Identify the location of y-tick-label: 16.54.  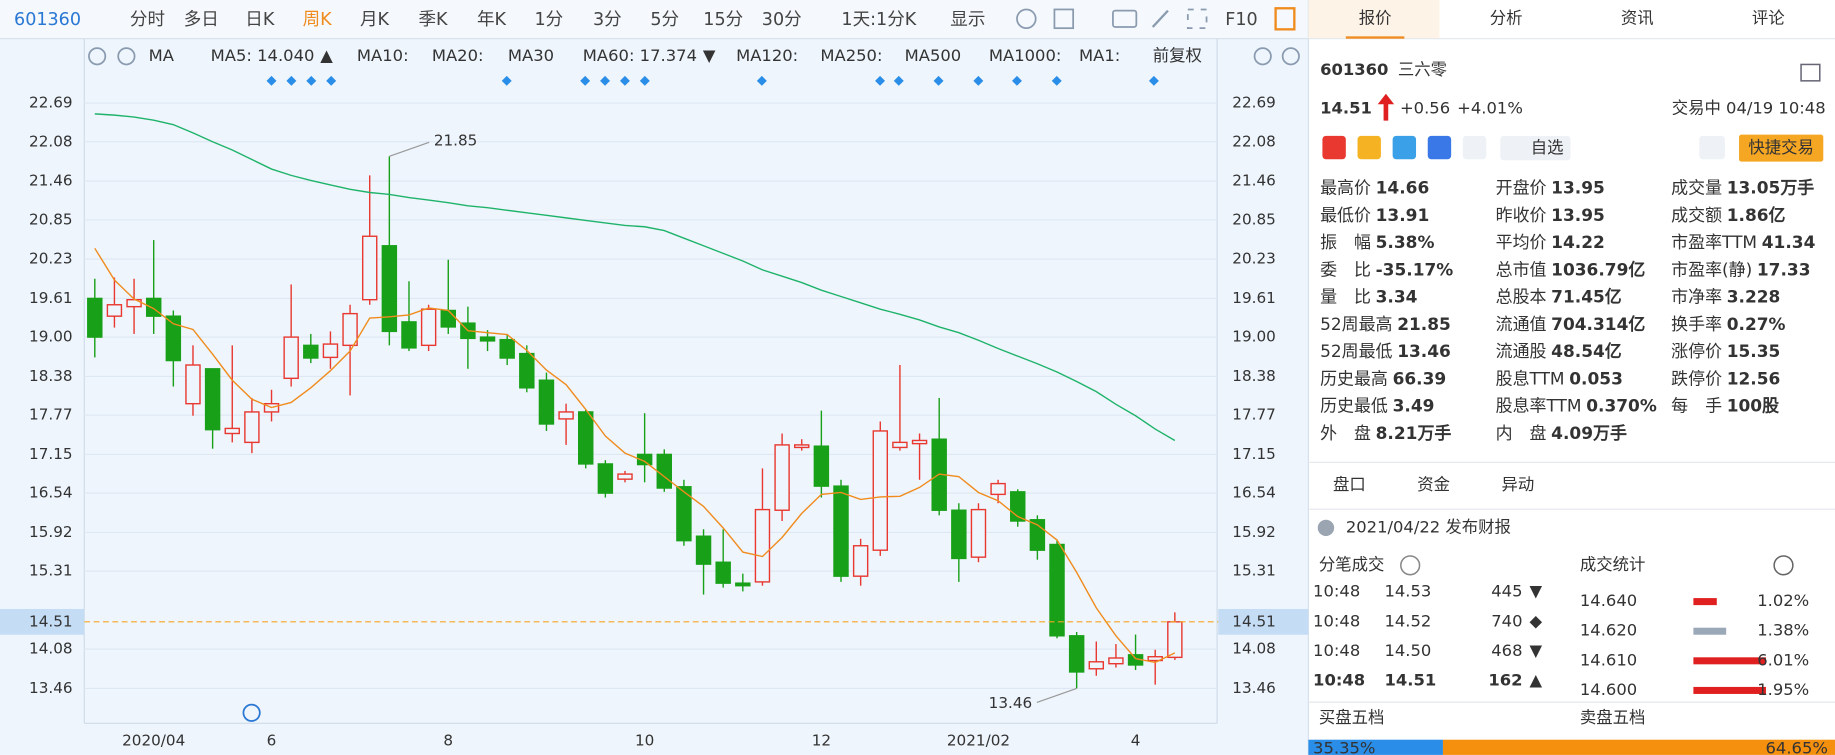
(51, 493).